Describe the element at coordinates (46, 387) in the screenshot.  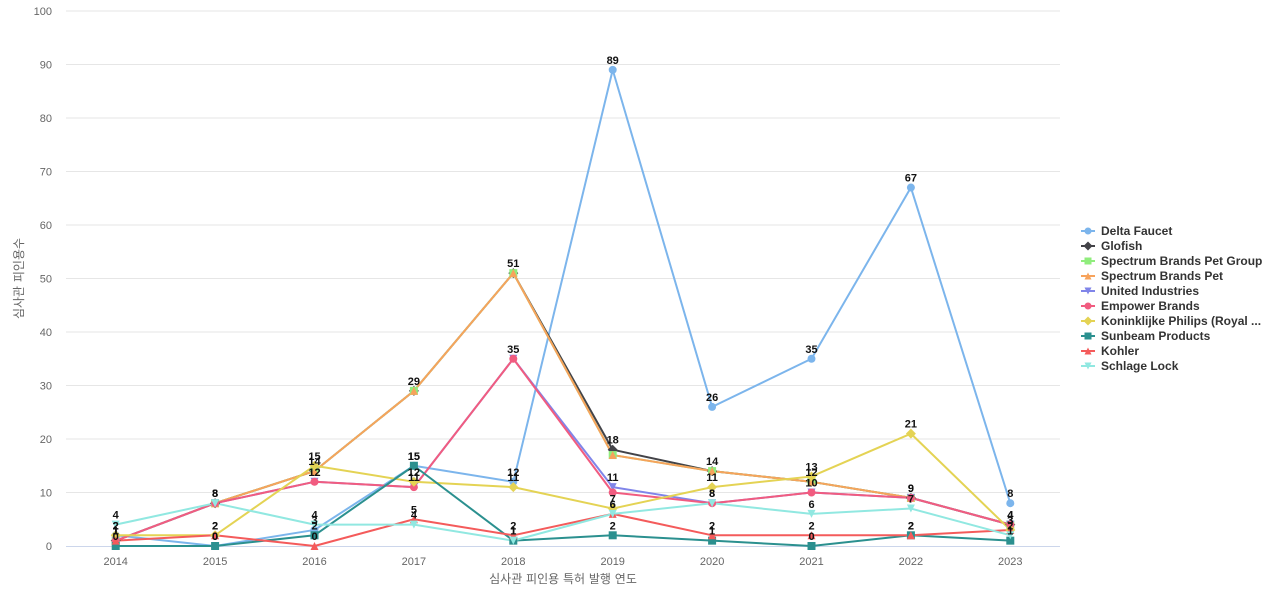
I see `y-tick-label: 30` at that location.